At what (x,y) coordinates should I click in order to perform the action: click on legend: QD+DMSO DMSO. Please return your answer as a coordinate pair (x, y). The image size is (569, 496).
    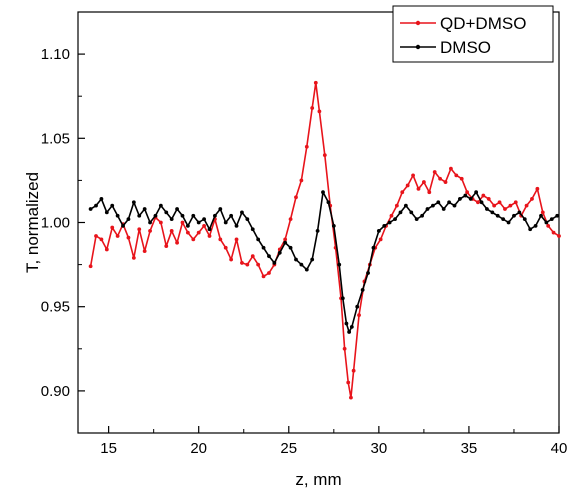
    Looking at the image, I should click on (473, 34).